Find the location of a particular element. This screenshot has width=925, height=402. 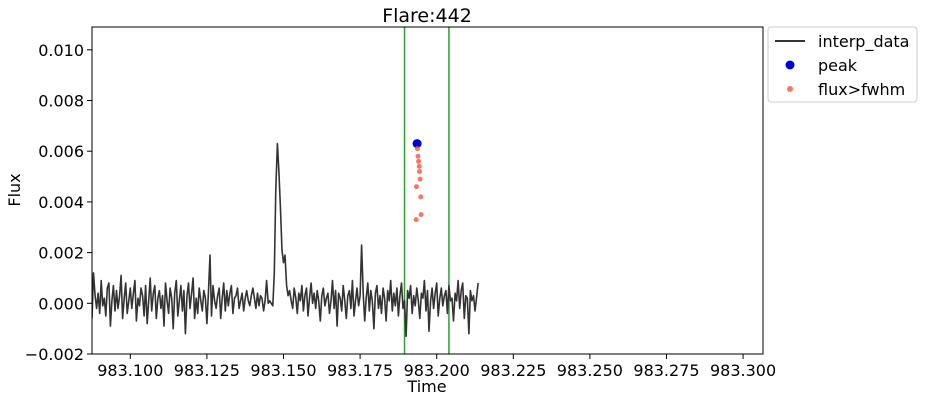

y-tick-label: 0.008 is located at coordinates (61, 101).